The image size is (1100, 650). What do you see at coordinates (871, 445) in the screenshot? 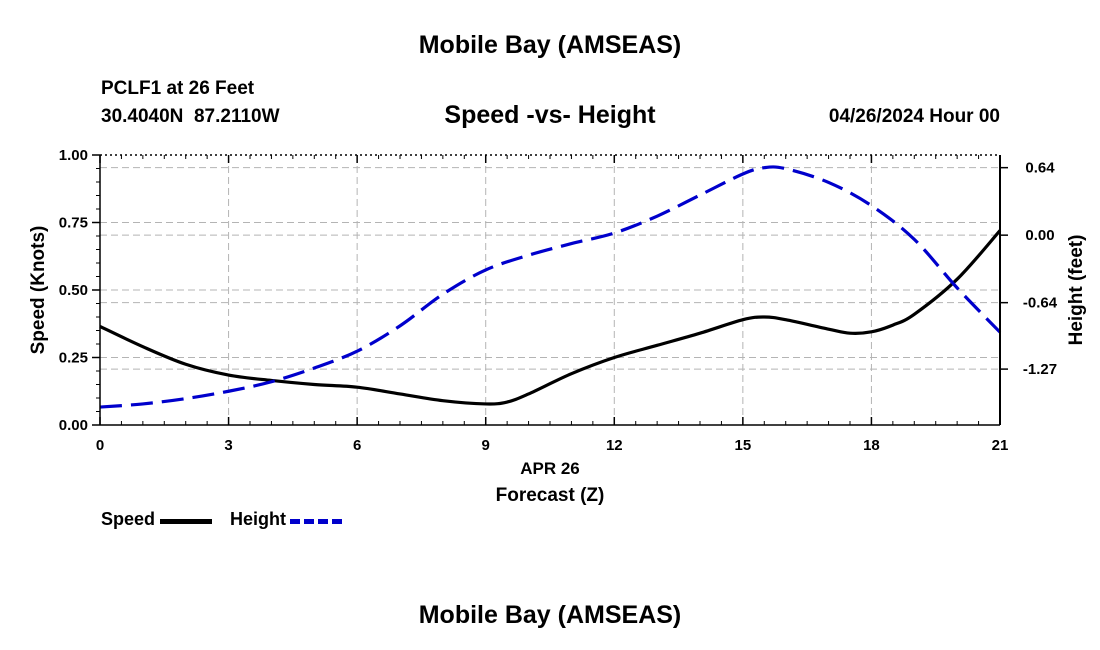
I see `x-tick-label: 18` at bounding box center [871, 445].